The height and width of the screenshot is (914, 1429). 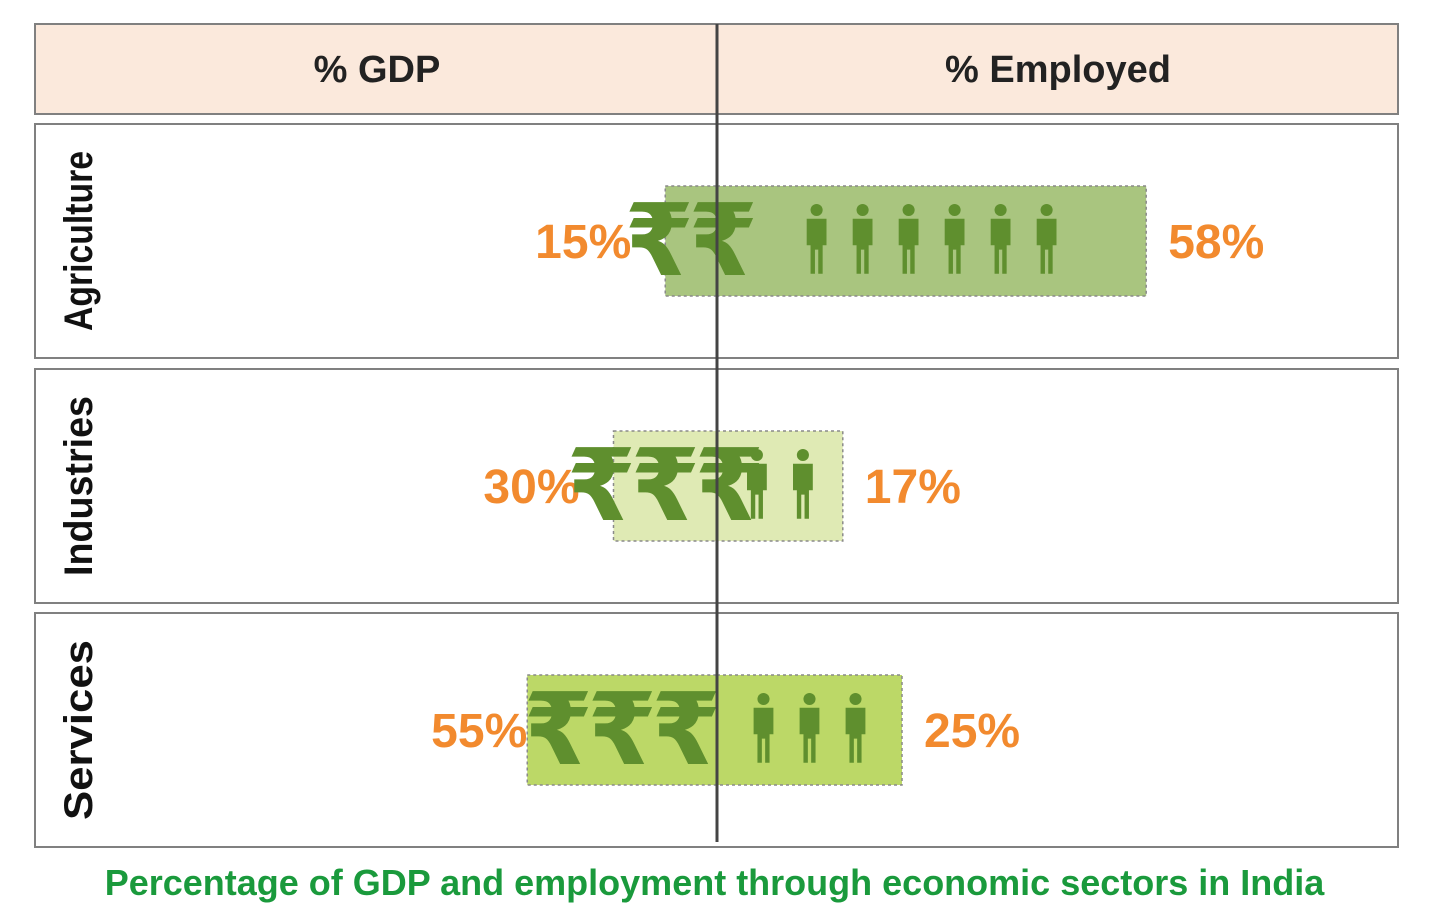 I want to click on employed-value-label: 17%, so click(x=913, y=487).